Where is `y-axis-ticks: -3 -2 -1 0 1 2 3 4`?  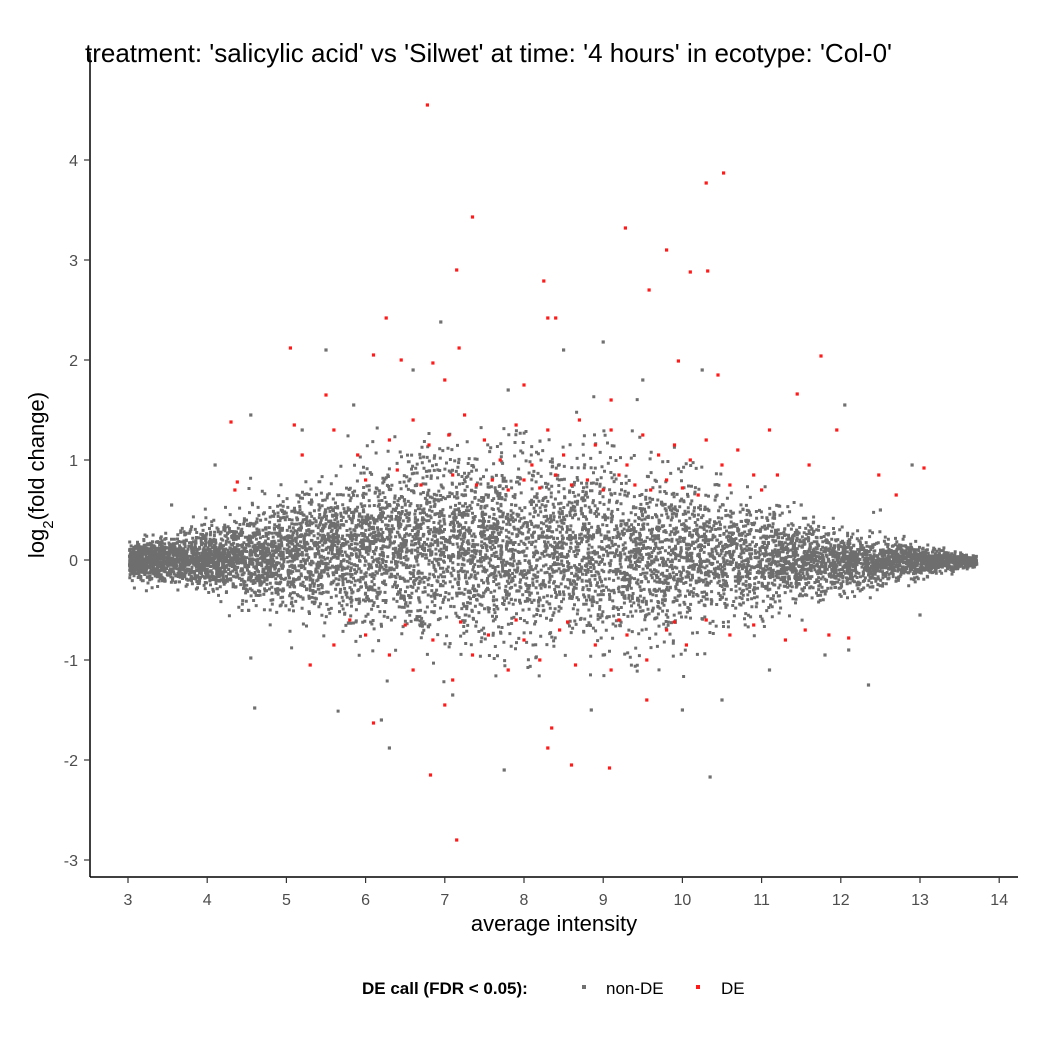
y-axis-ticks: -3 -2 -1 0 1 2 3 4 is located at coordinates (77, 511).